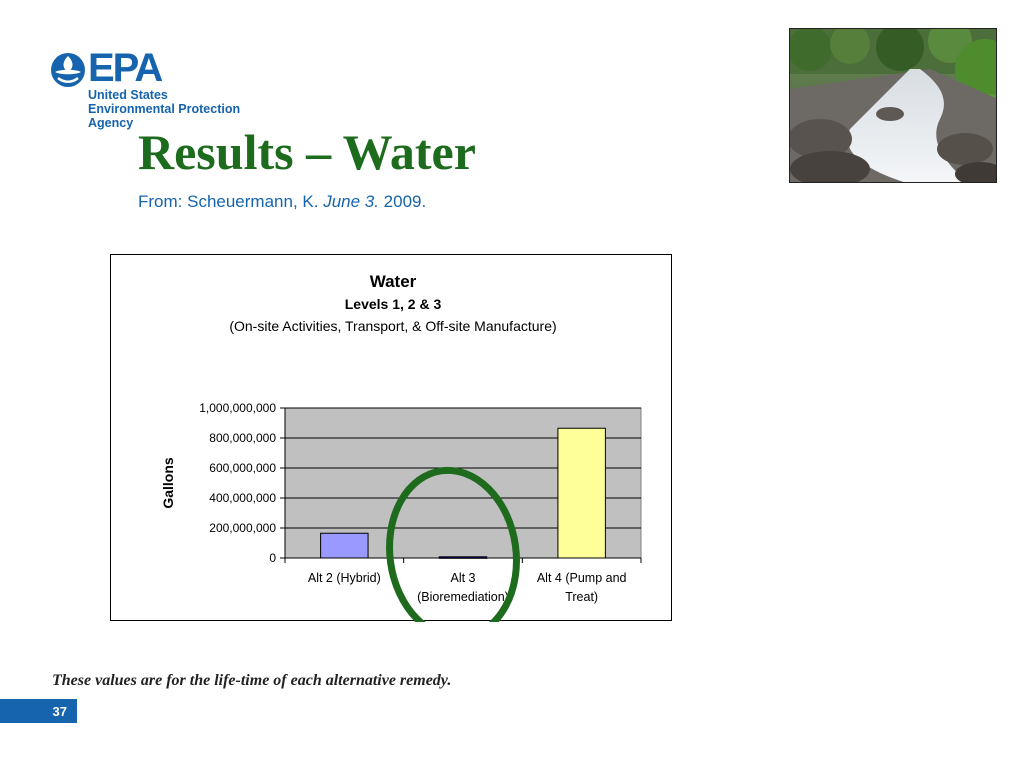 The height and width of the screenshot is (768, 1024). Describe the element at coordinates (402, 201) in the screenshot. I see `source-year: 2009.` at that location.